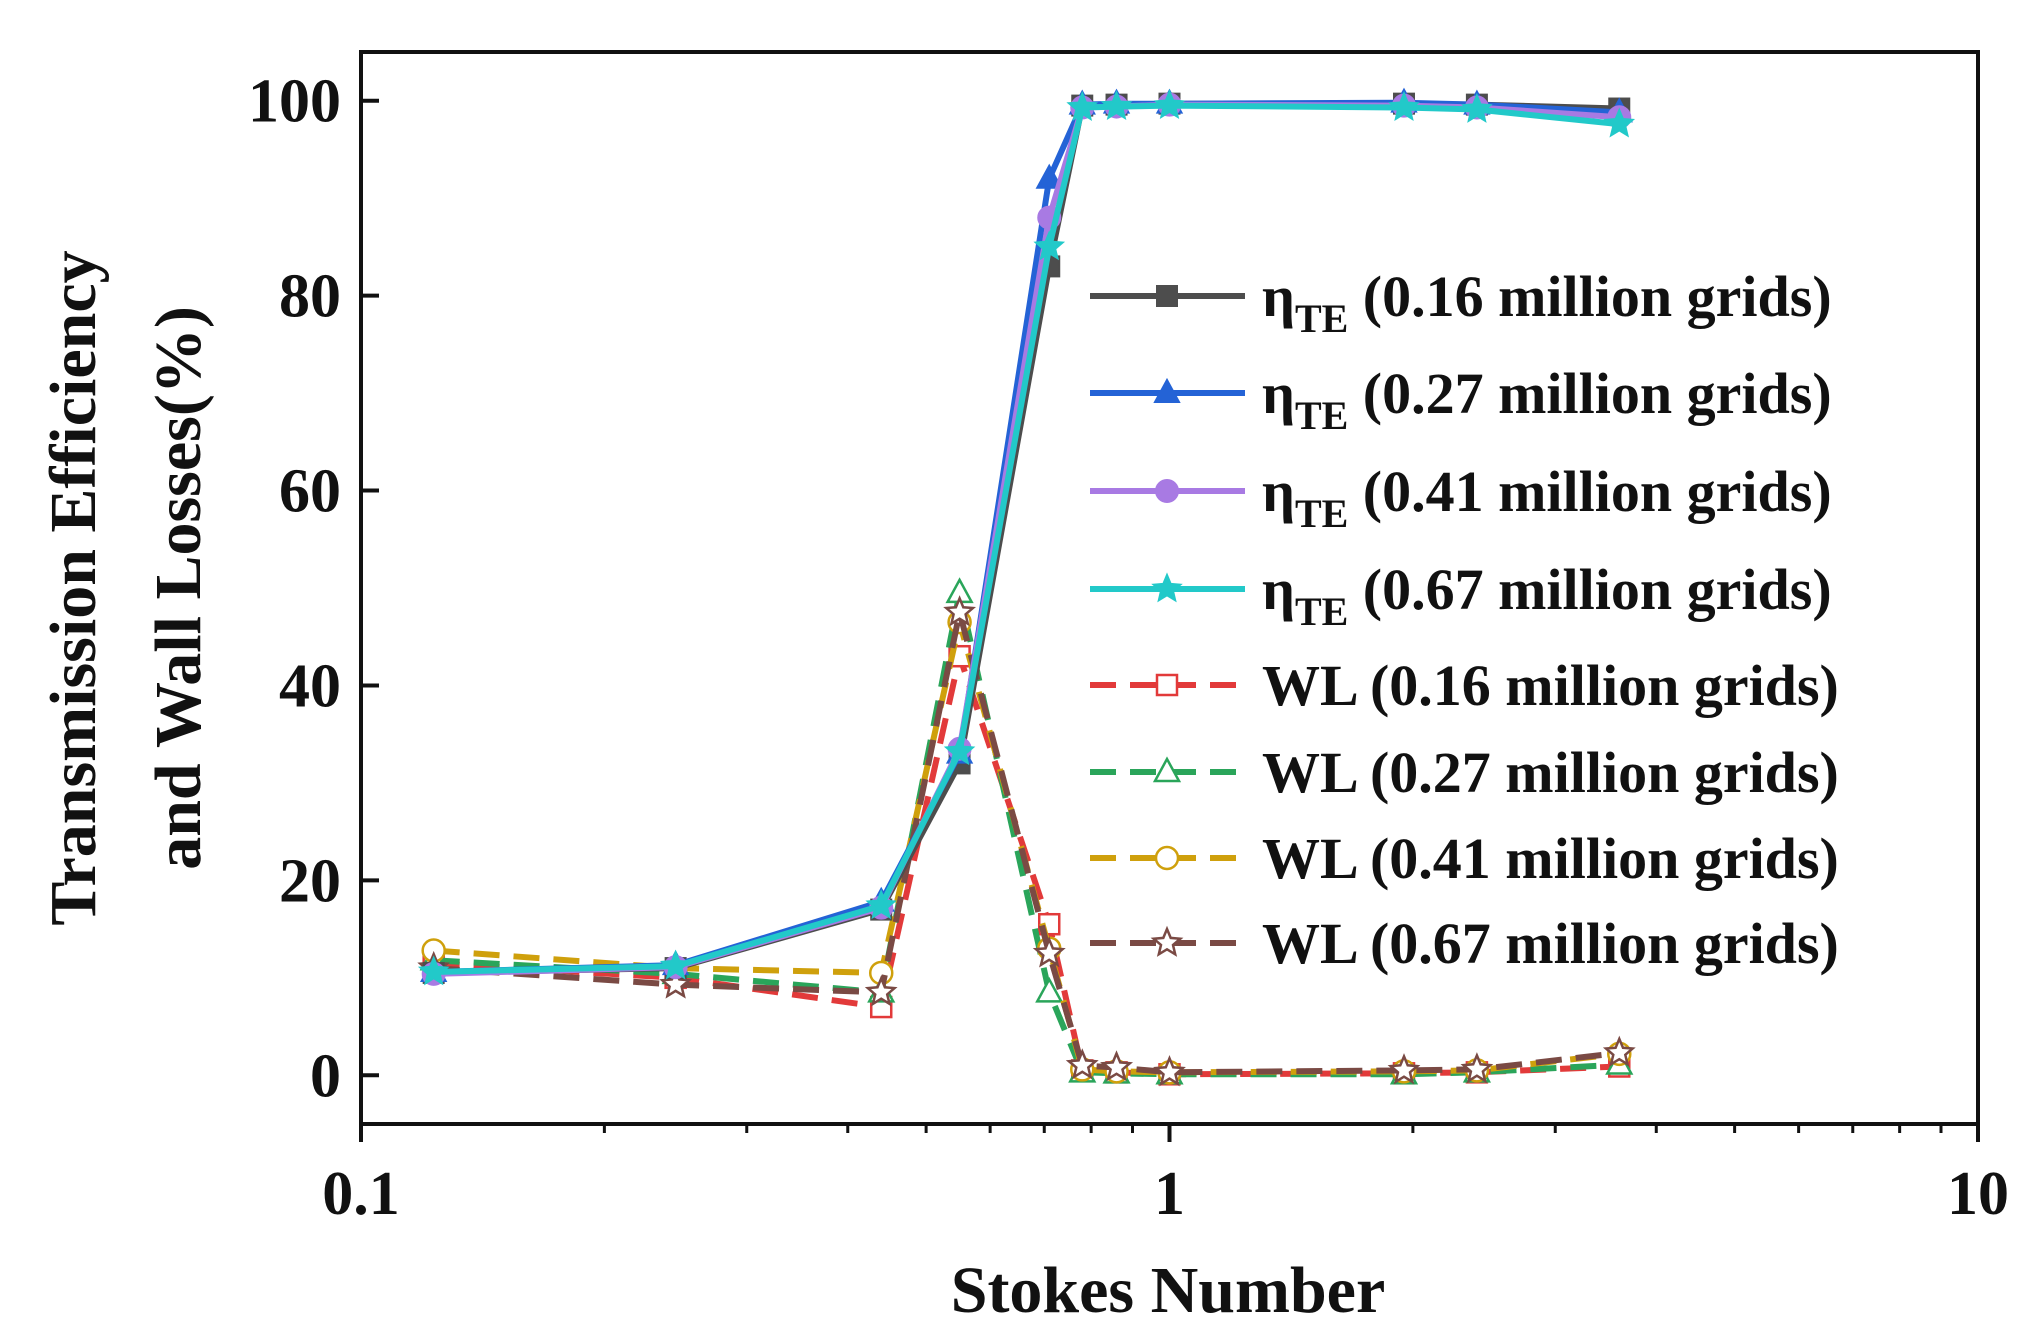  I want to click on legend-item-5: WL (0.16 million grids), so click(1464, 685).